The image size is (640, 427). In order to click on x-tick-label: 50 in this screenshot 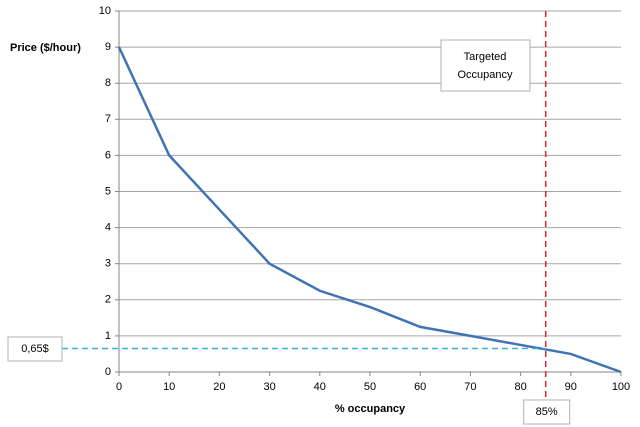, I will do `click(370, 387)`.